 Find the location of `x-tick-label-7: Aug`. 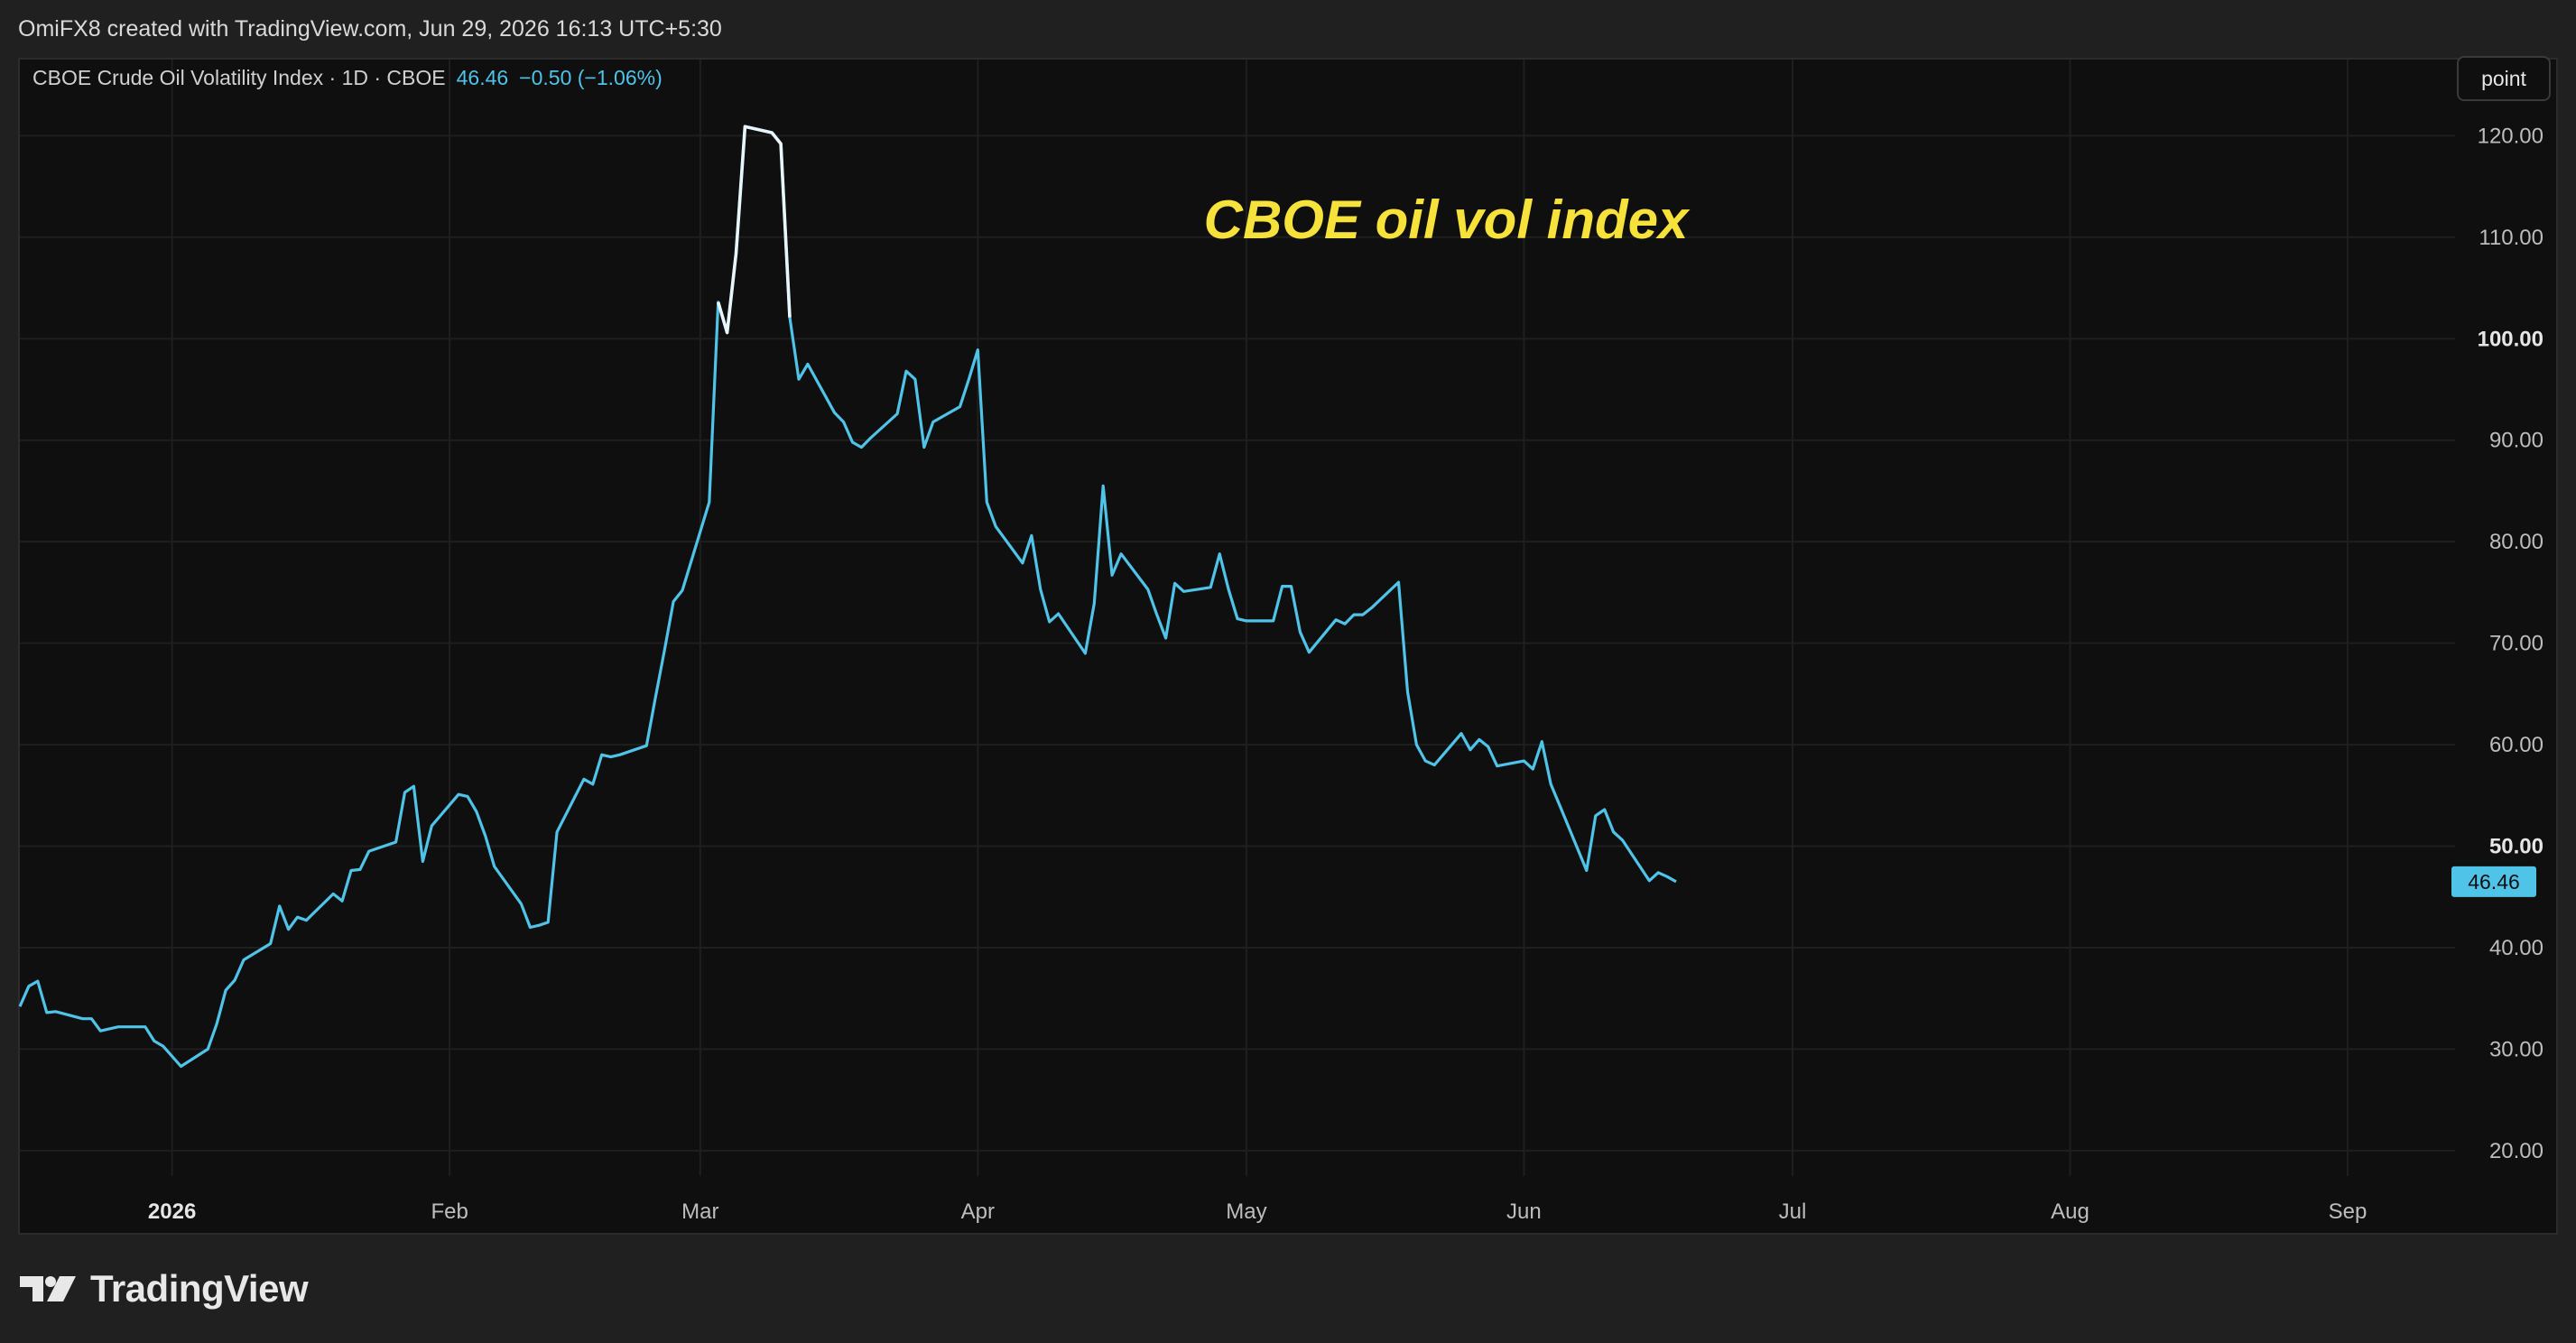

x-tick-label-7: Aug is located at coordinates (2071, 1211).